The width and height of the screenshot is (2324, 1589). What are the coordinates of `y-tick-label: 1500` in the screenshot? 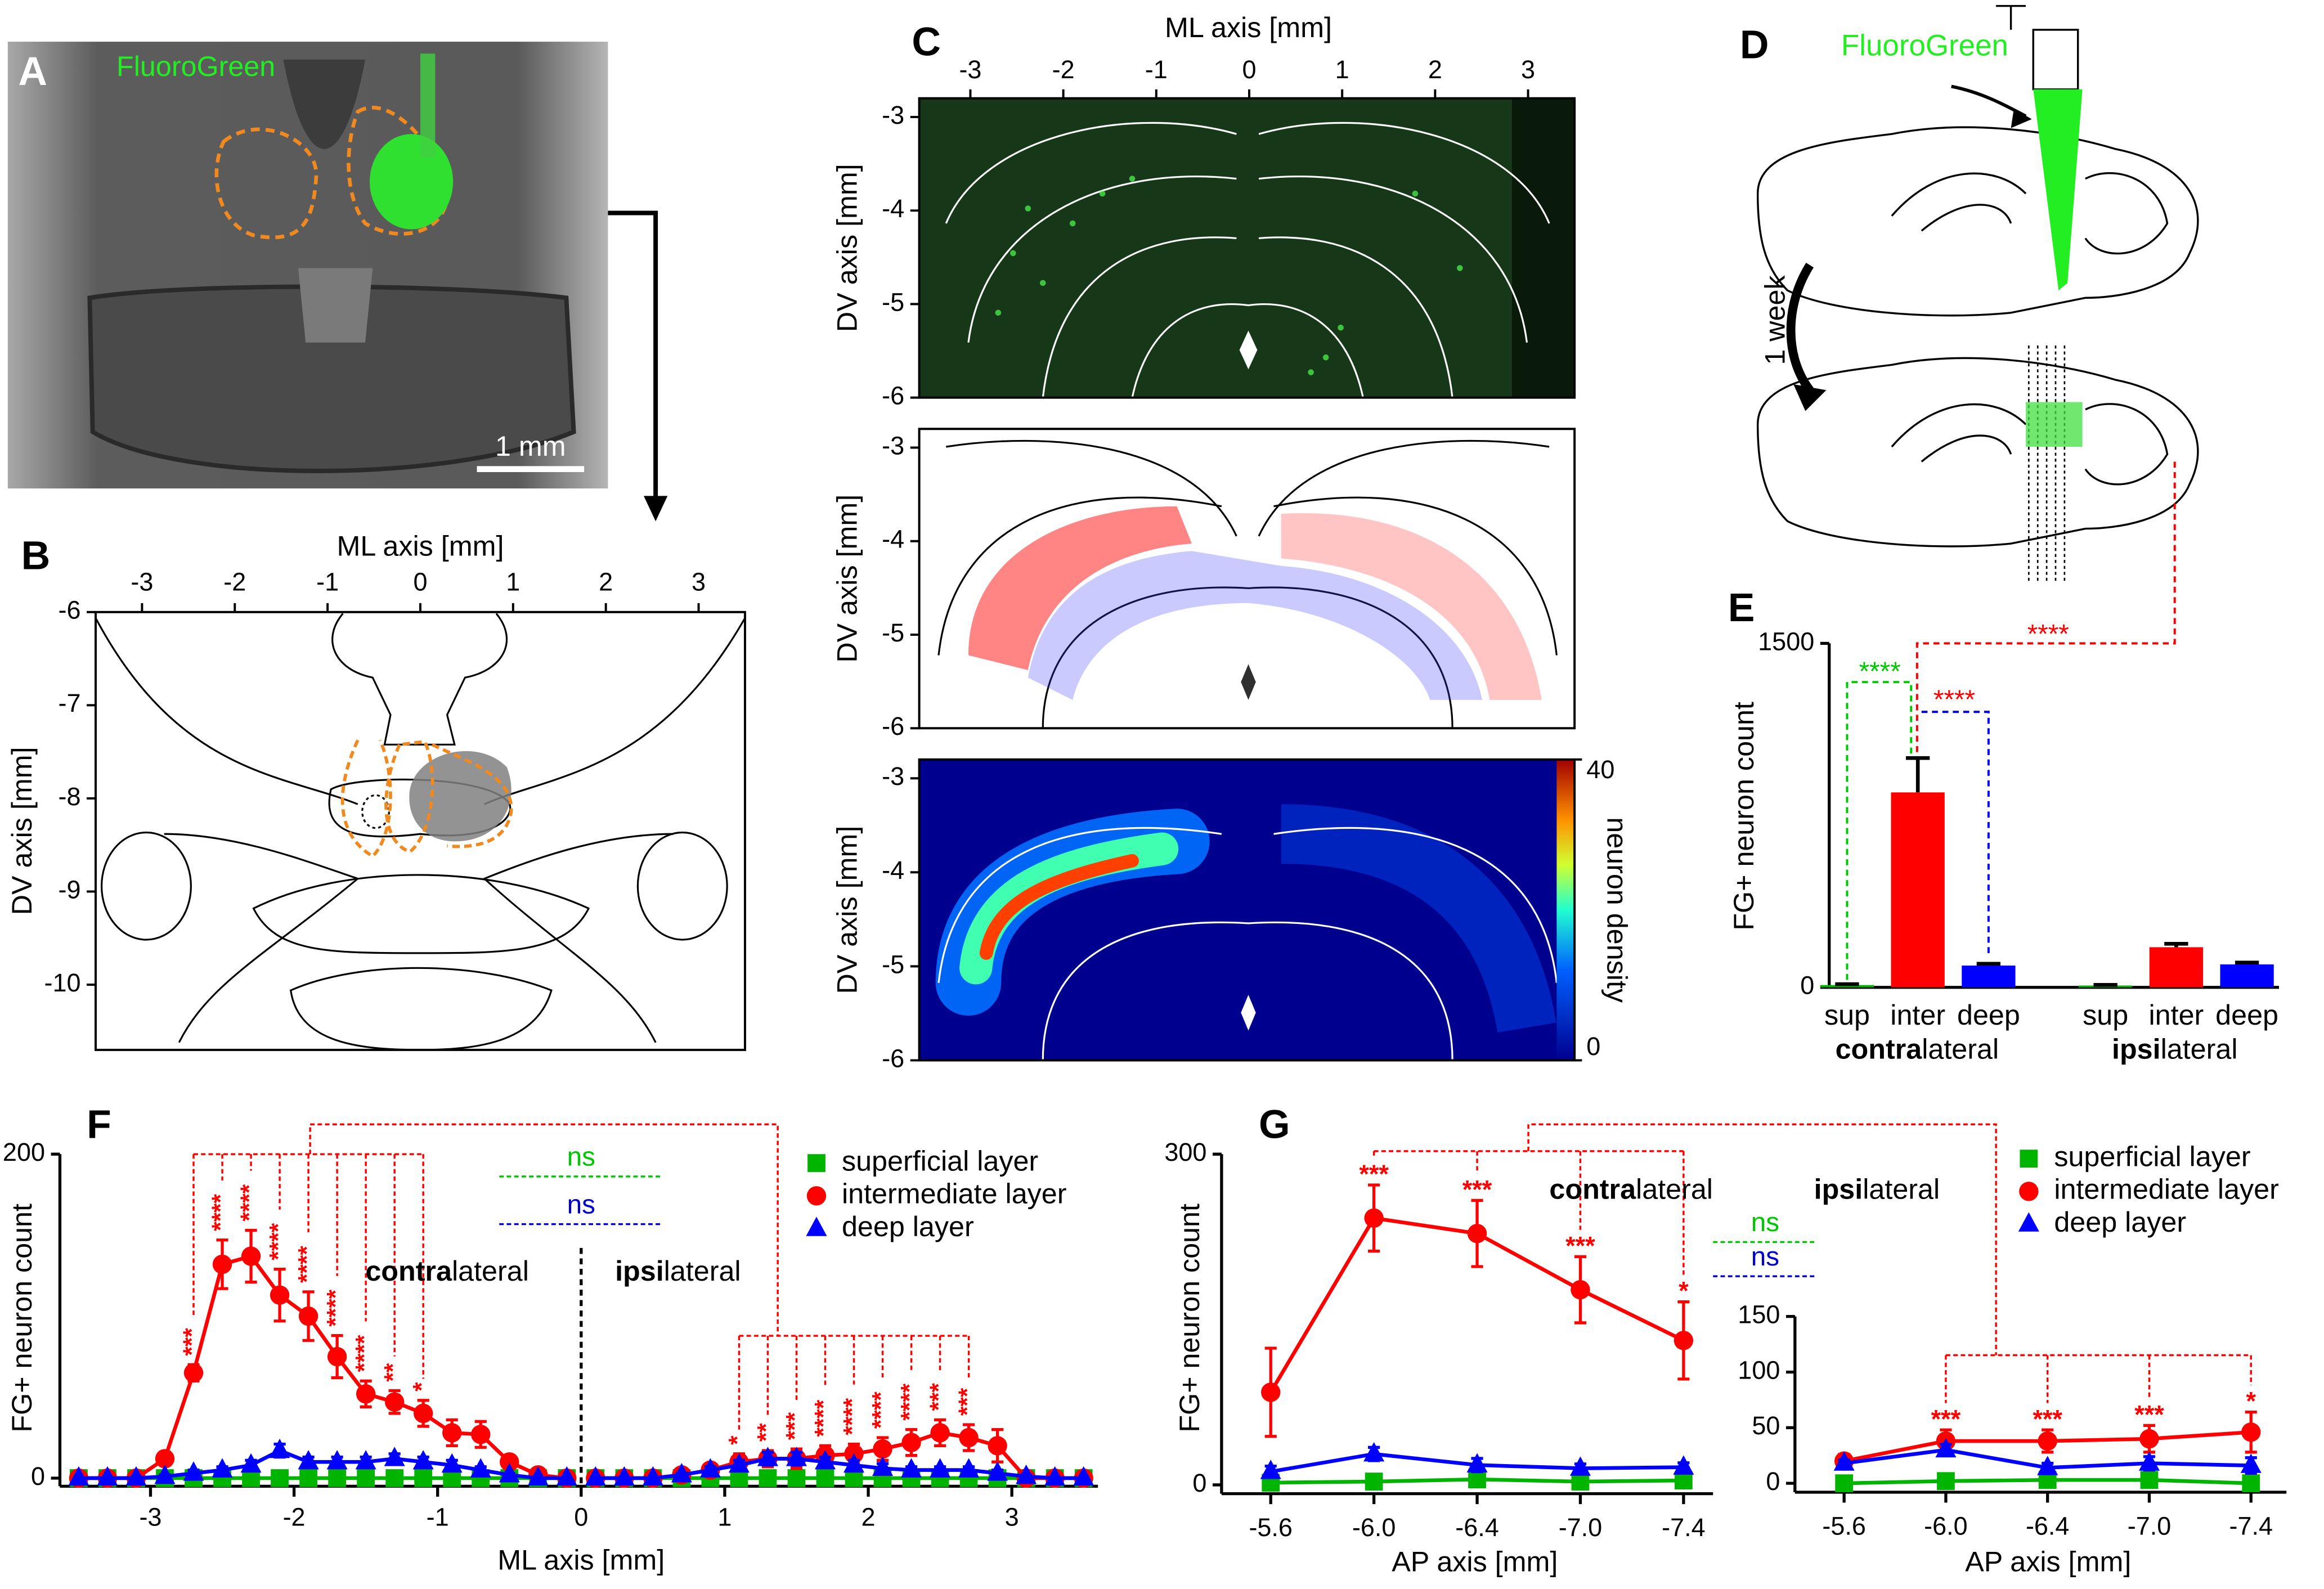 It's located at (1786, 641).